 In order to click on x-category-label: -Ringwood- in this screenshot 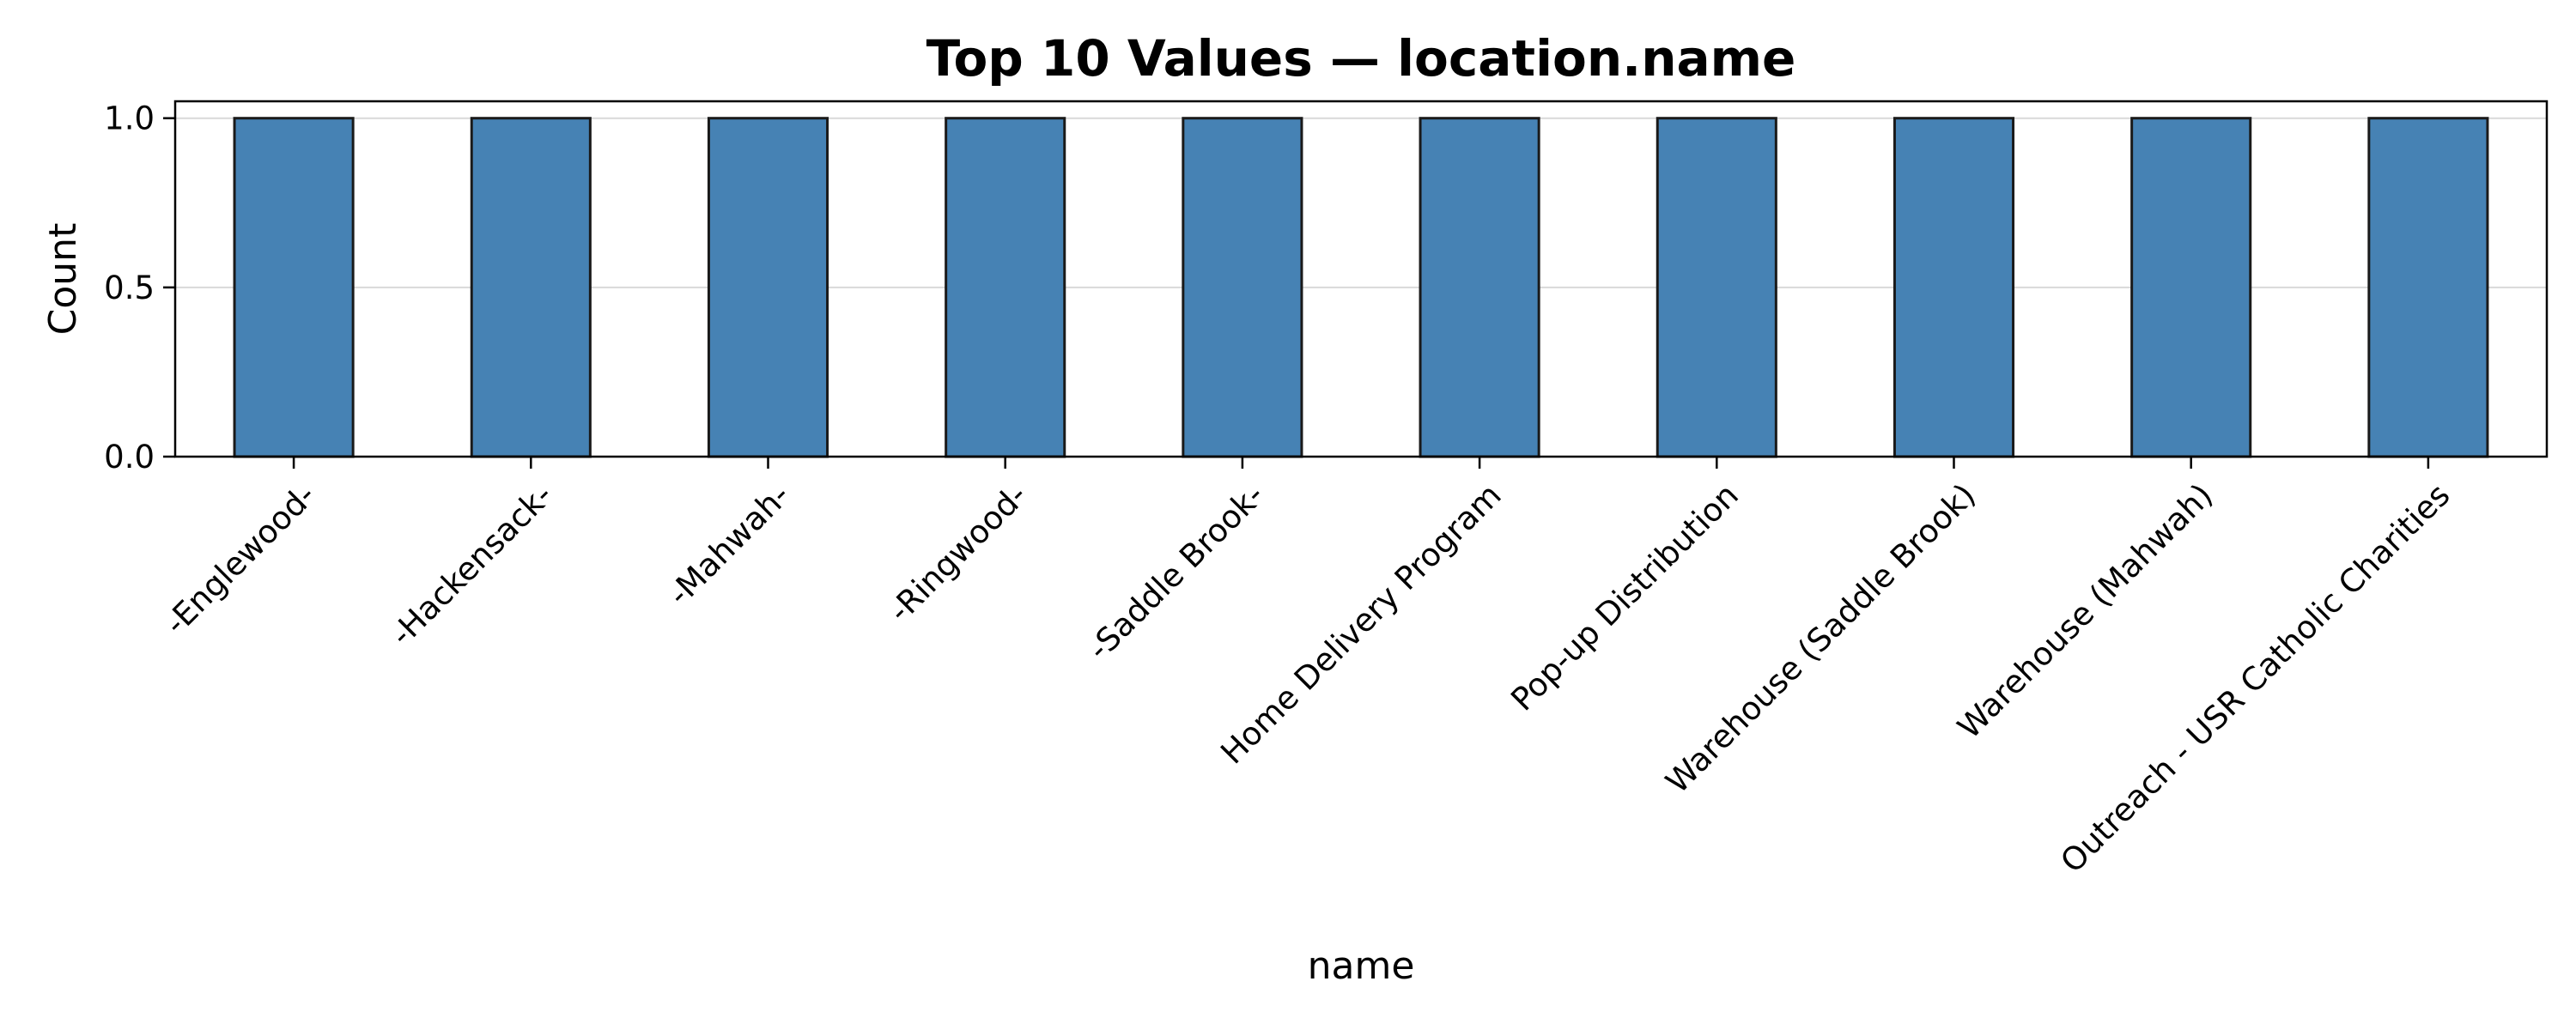, I will do `click(958, 552)`.